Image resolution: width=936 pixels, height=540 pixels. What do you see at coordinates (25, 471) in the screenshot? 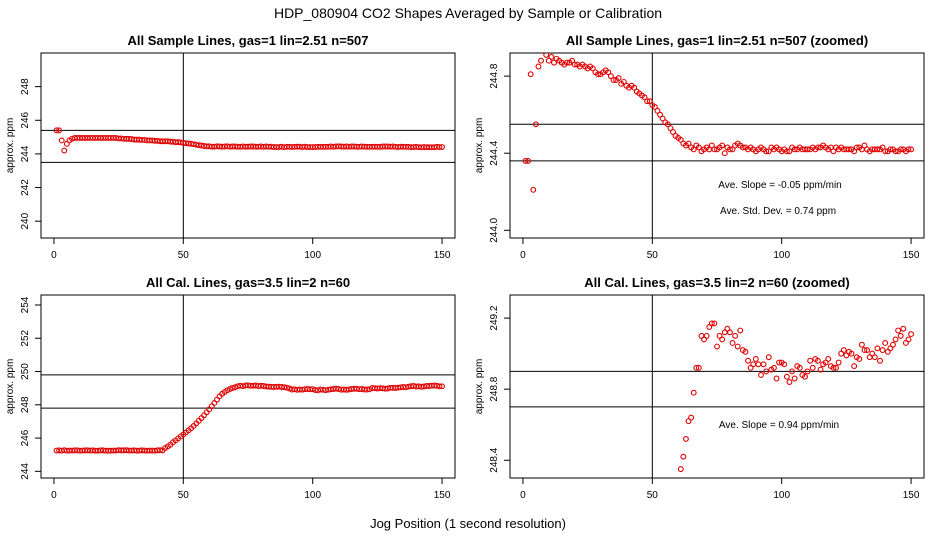
I see `y-tick-label: 244` at bounding box center [25, 471].